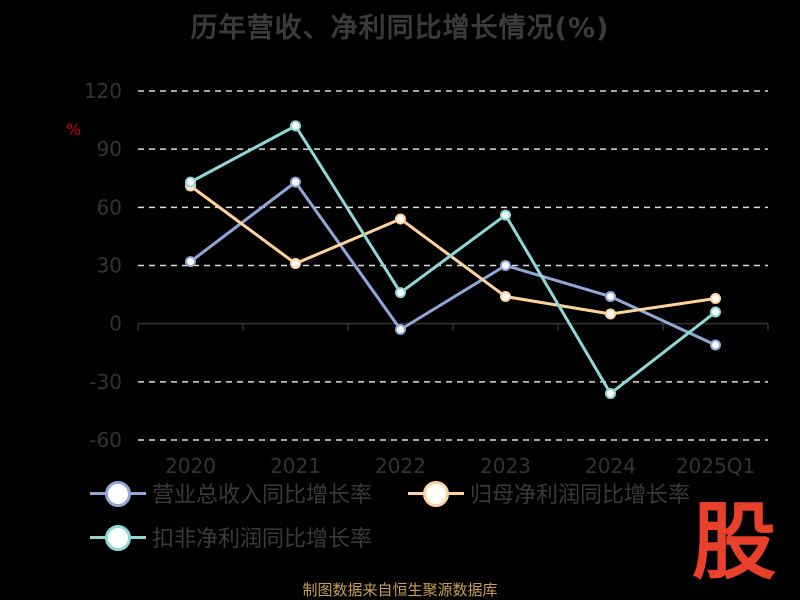  Describe the element at coordinates (400, 28) in the screenshot. I see `chart-title: 历年营收、净利同比增长情况(%)` at that location.